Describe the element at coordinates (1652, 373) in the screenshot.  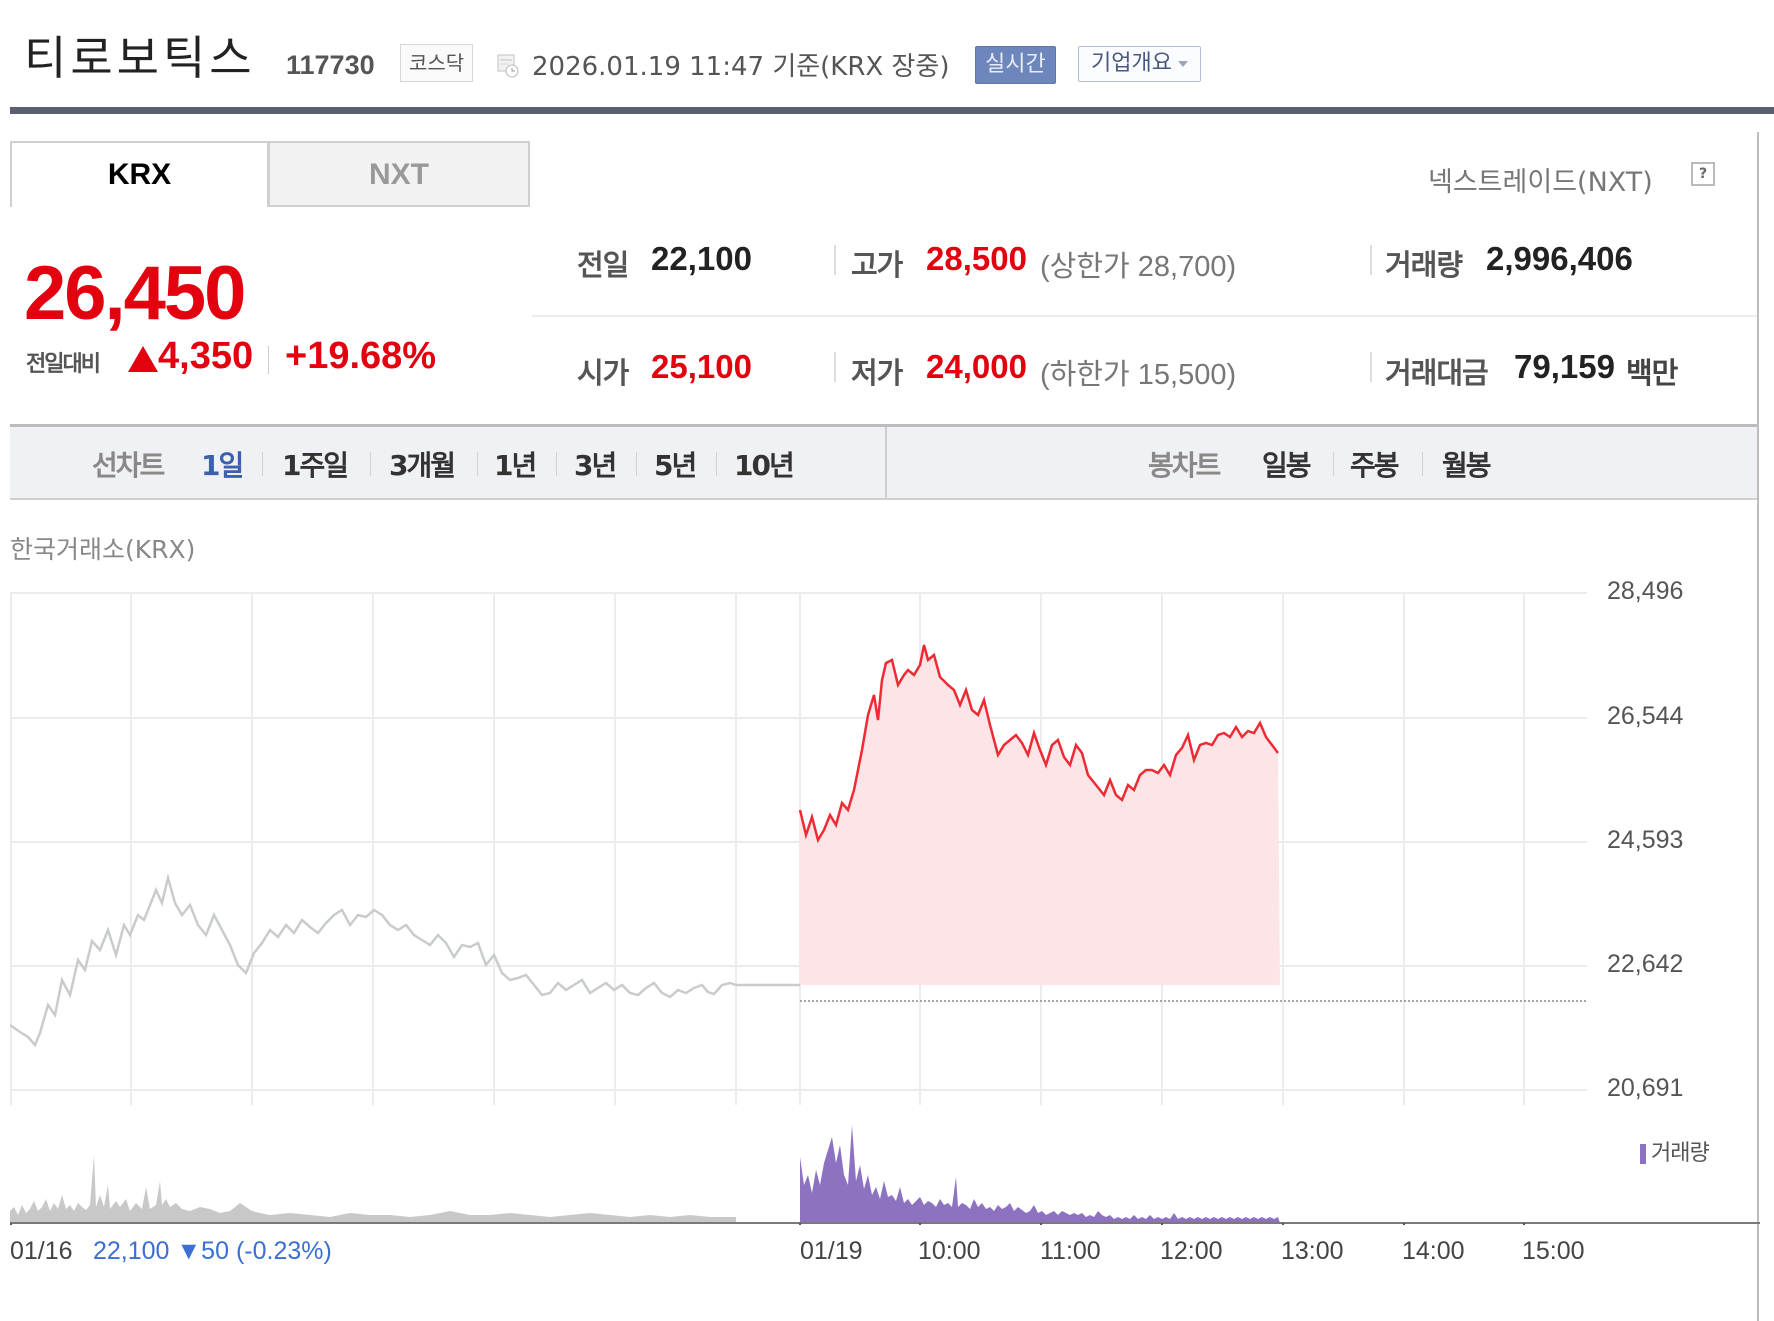
I see `turnover-unit: 백만` at that location.